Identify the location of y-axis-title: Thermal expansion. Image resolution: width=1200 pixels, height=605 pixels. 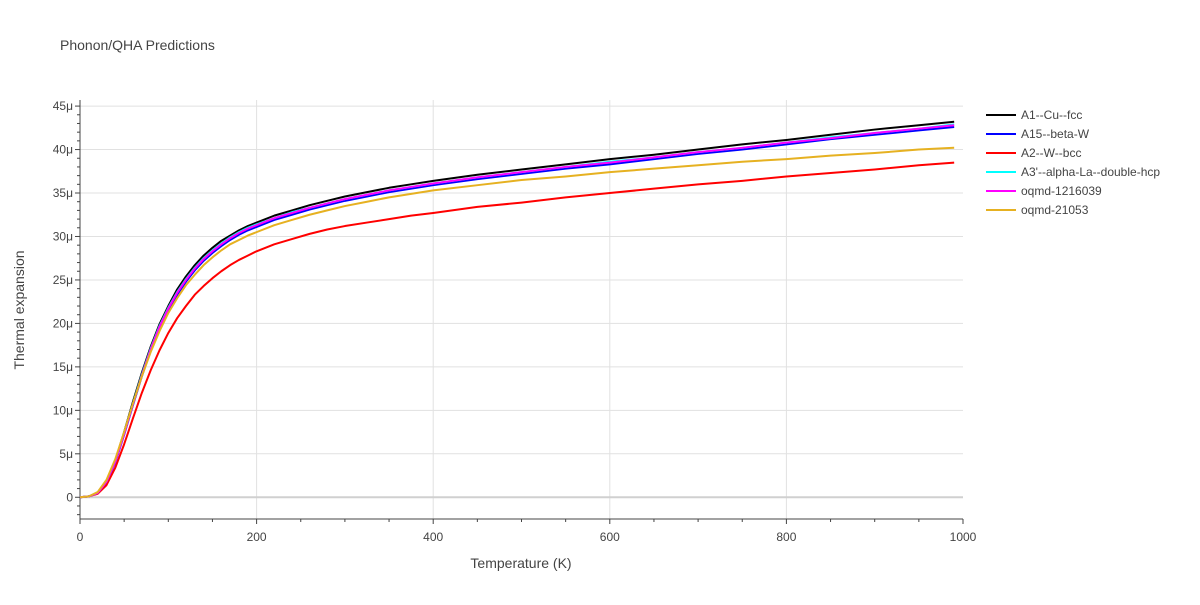
(19, 309).